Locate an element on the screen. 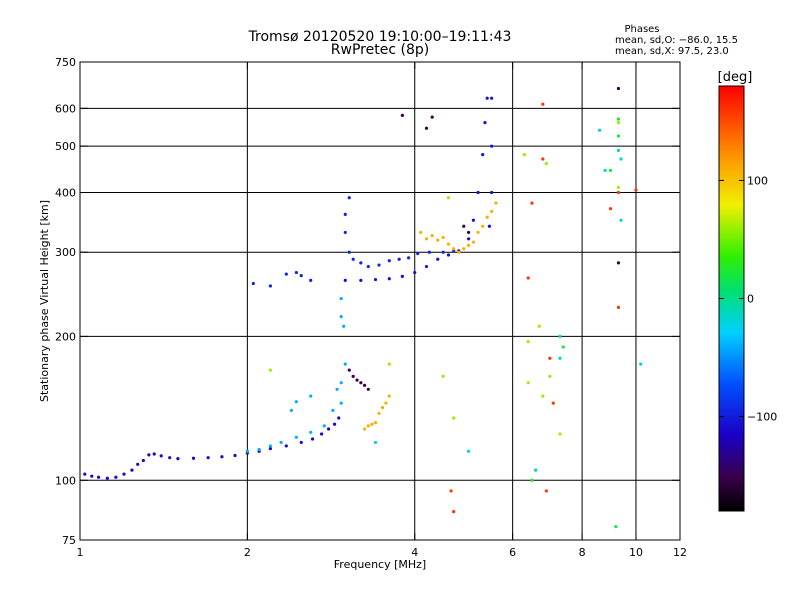  y-tick-labels: 75 100 200 300 400 500 600 750 is located at coordinates (65, 301).